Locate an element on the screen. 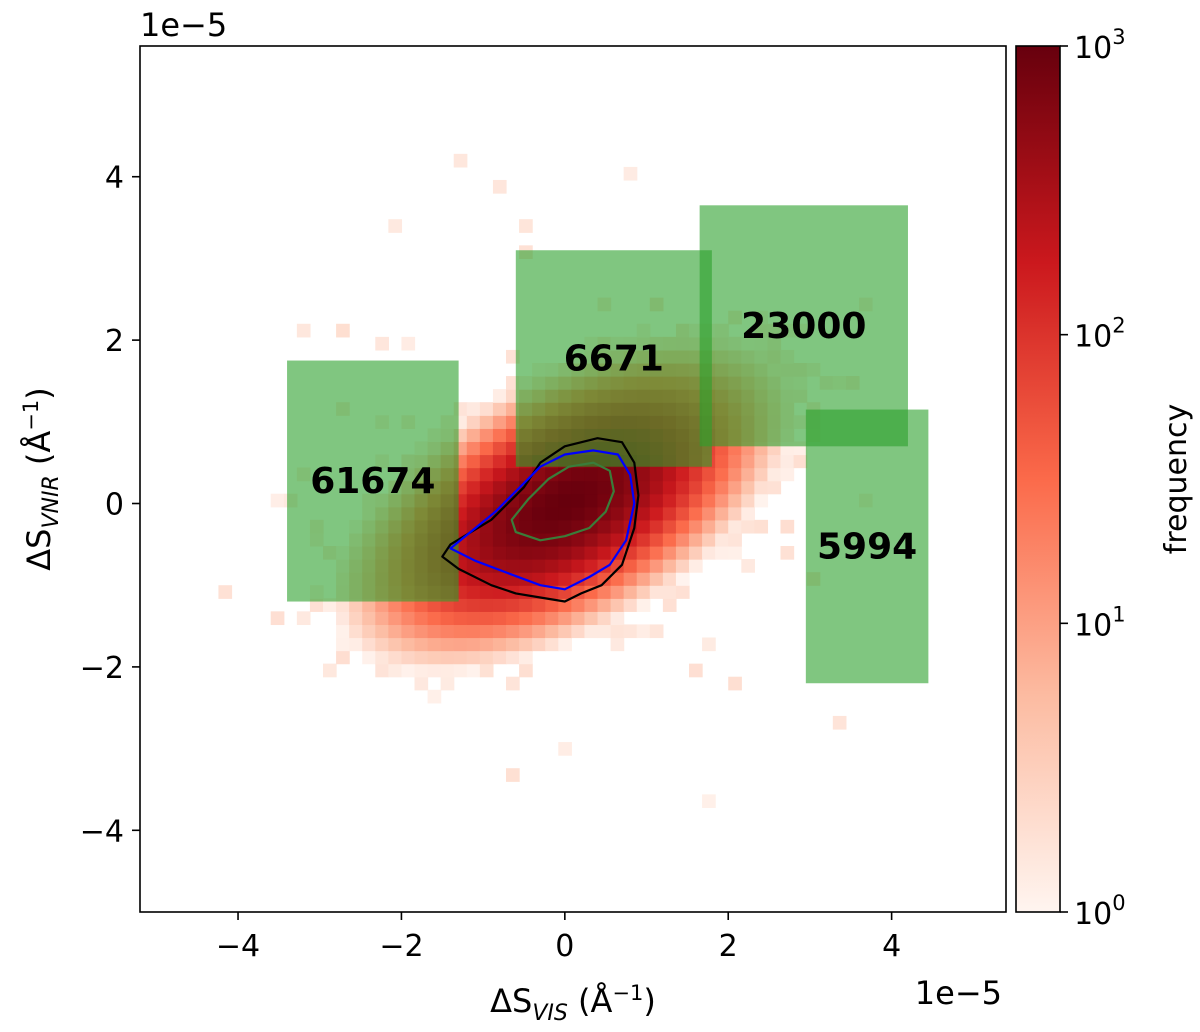  x-tick-label: −2 is located at coordinates (401, 946).